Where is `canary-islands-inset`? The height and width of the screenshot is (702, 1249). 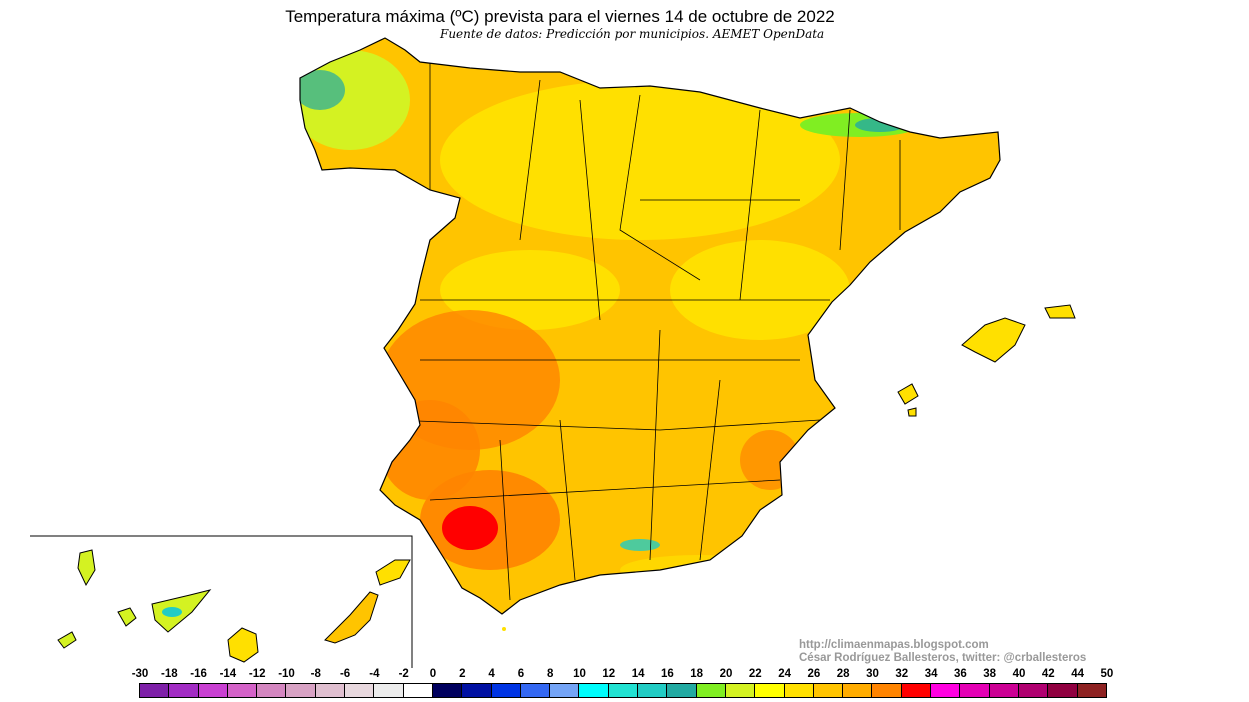
canary-islands-inset is located at coordinates (221, 601).